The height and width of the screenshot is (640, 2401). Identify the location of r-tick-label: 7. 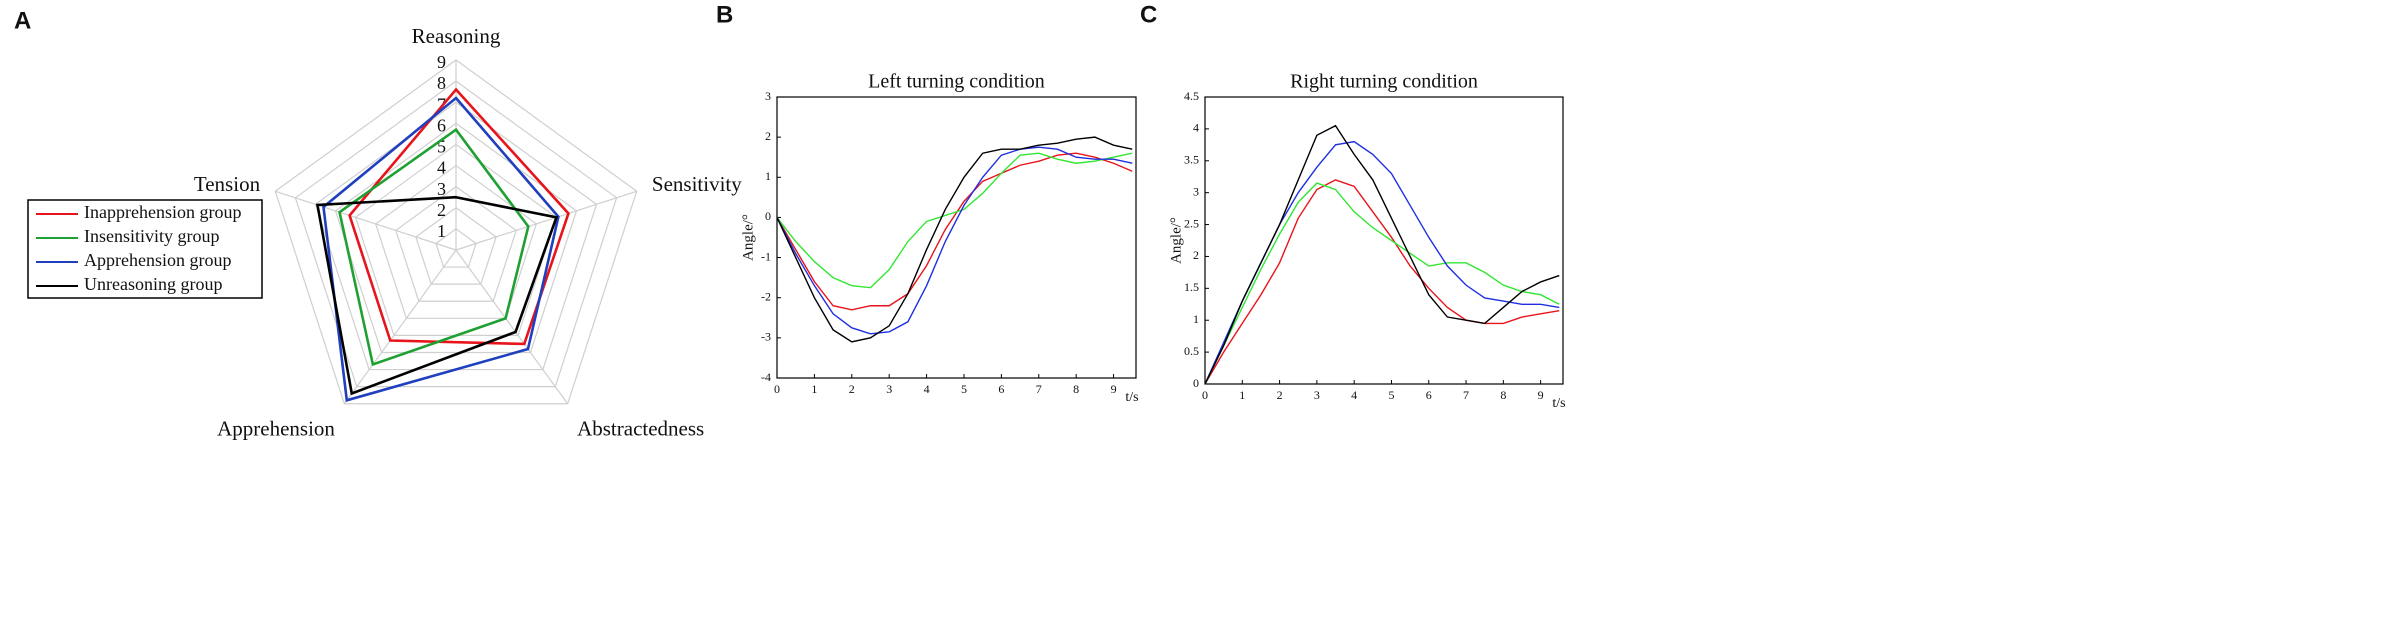
(441, 104).